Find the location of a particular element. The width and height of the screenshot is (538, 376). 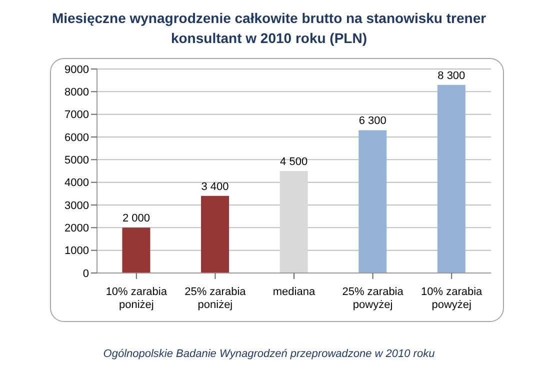

y-tick-label: 0 is located at coordinates (85, 274).